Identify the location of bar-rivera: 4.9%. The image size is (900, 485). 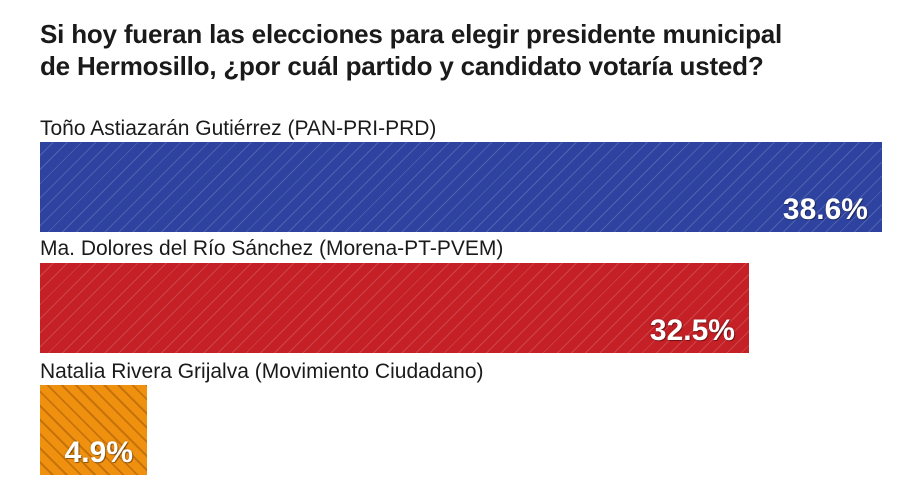
(93, 430).